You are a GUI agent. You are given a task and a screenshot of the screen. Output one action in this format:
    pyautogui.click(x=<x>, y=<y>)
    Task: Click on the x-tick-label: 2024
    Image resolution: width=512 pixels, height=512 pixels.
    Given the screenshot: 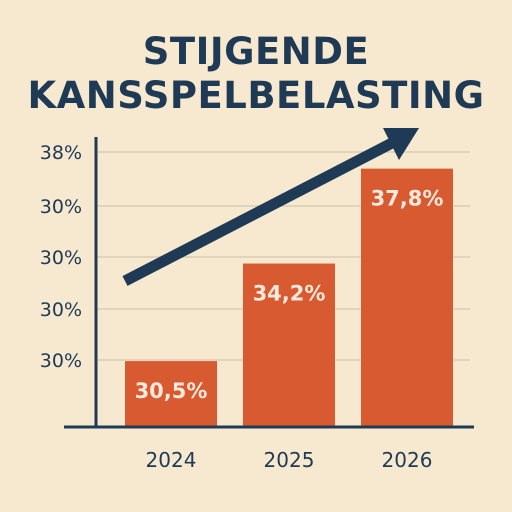 What is the action you would take?
    pyautogui.click(x=171, y=460)
    